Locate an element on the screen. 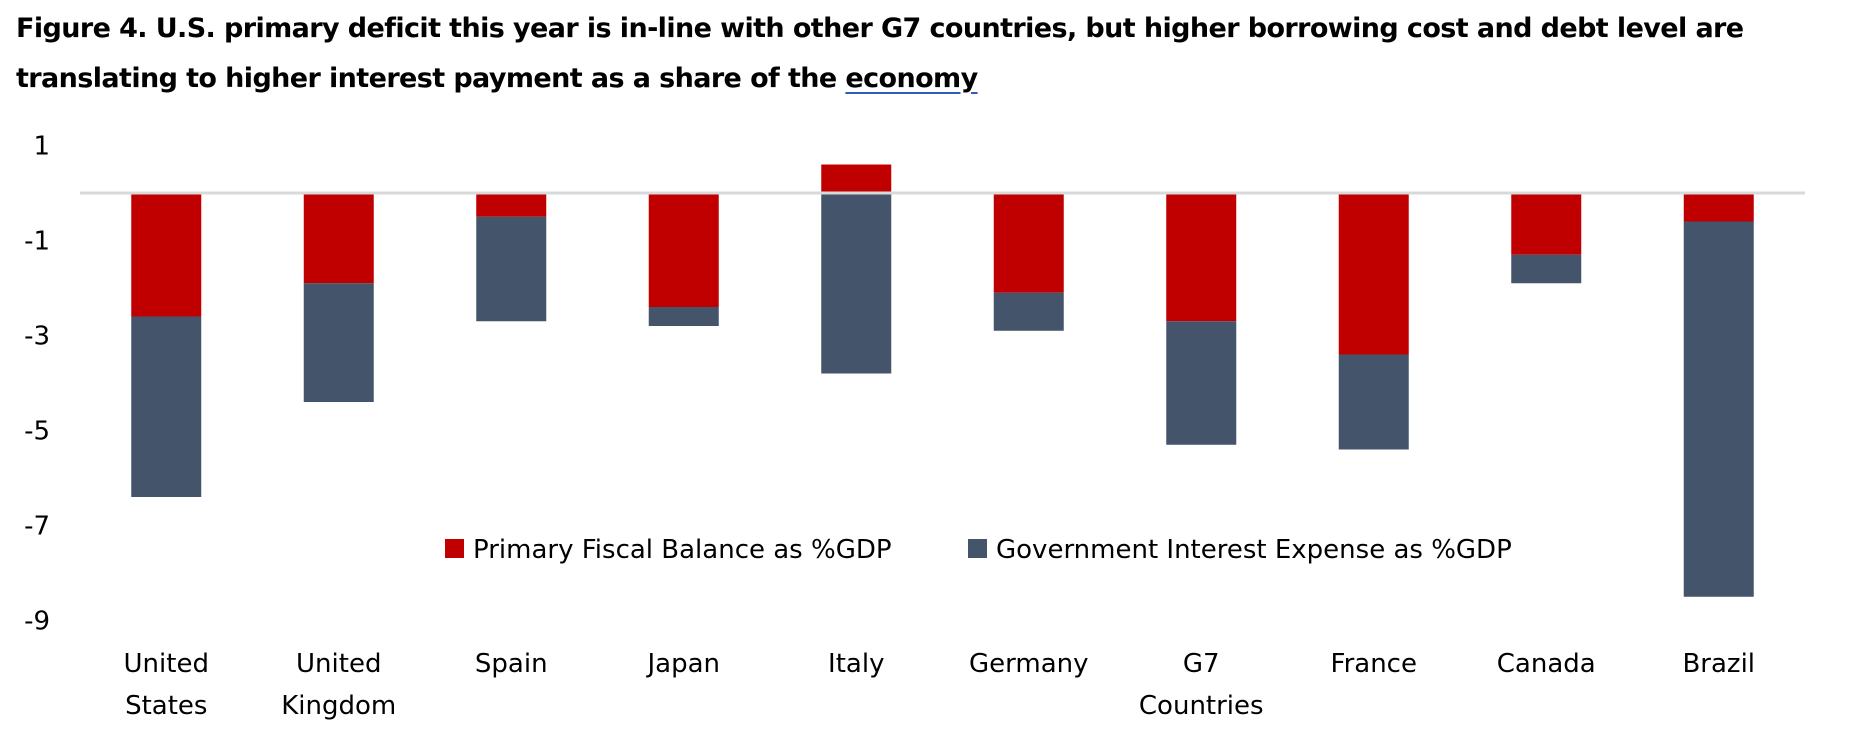 The width and height of the screenshot is (1872, 742). x-tick-label-line: Japan is located at coordinates (682, 664).